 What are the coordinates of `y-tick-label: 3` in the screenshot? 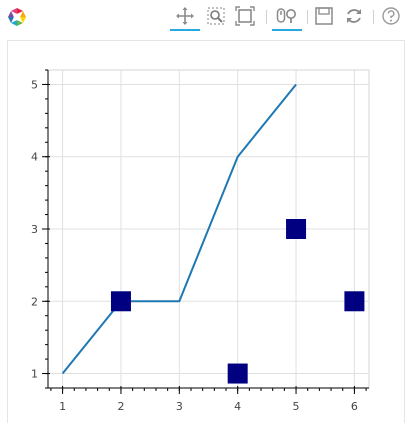 It's located at (34, 229).